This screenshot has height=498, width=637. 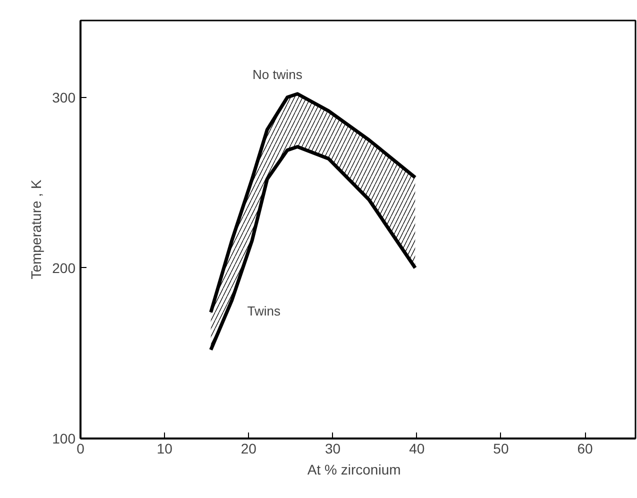 I want to click on y-tick-label: 100, so click(x=64, y=438).